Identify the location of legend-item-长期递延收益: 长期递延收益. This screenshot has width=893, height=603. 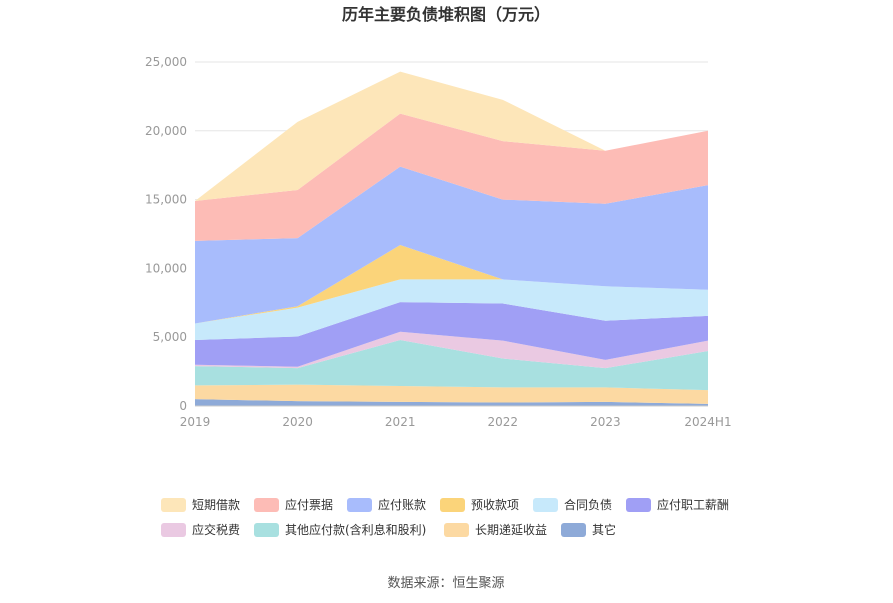
(495, 530).